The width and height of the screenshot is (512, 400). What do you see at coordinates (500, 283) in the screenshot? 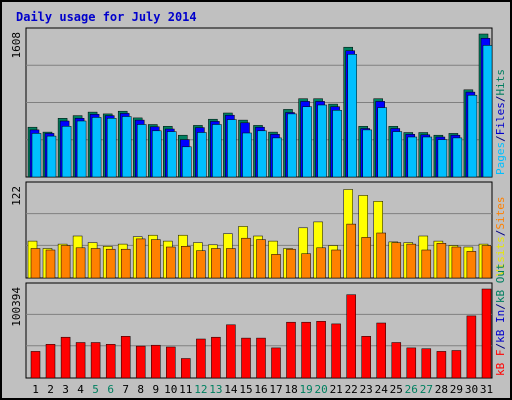
I see `legend-entry: kB Out` at bounding box center [500, 283].